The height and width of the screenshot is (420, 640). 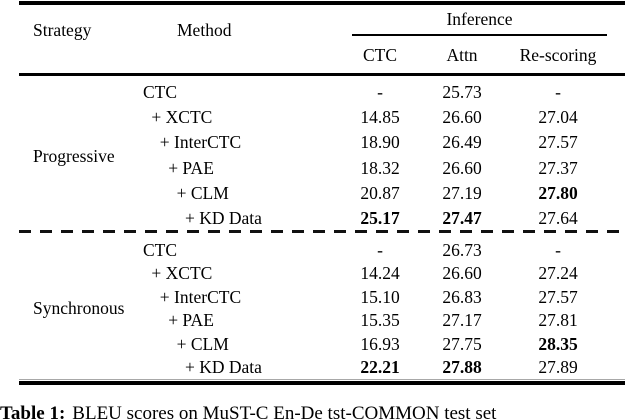 I want to click on table-row: + XCTC 14.85 26.60 27.04, so click(x=320, y=117).